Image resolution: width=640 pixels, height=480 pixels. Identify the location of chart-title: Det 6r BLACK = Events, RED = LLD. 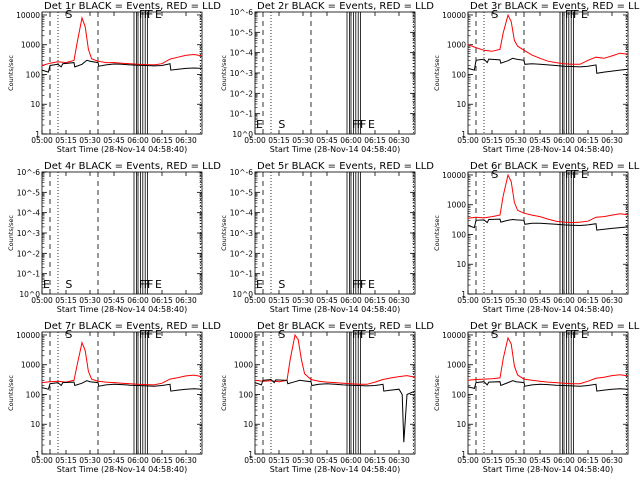
(555, 166).